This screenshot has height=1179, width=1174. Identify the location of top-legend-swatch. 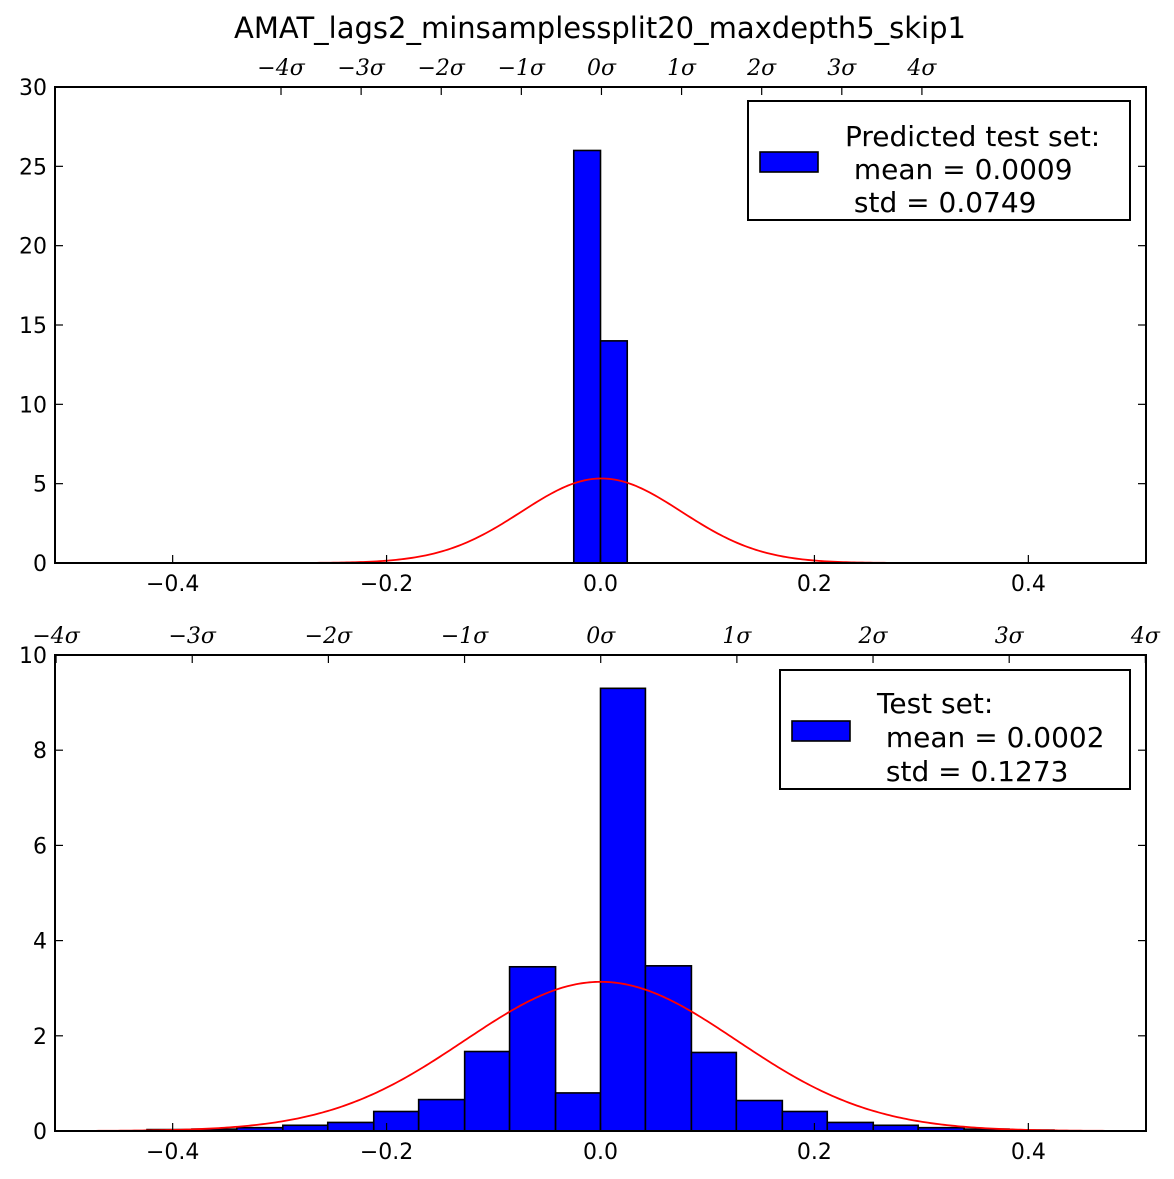
(789, 162).